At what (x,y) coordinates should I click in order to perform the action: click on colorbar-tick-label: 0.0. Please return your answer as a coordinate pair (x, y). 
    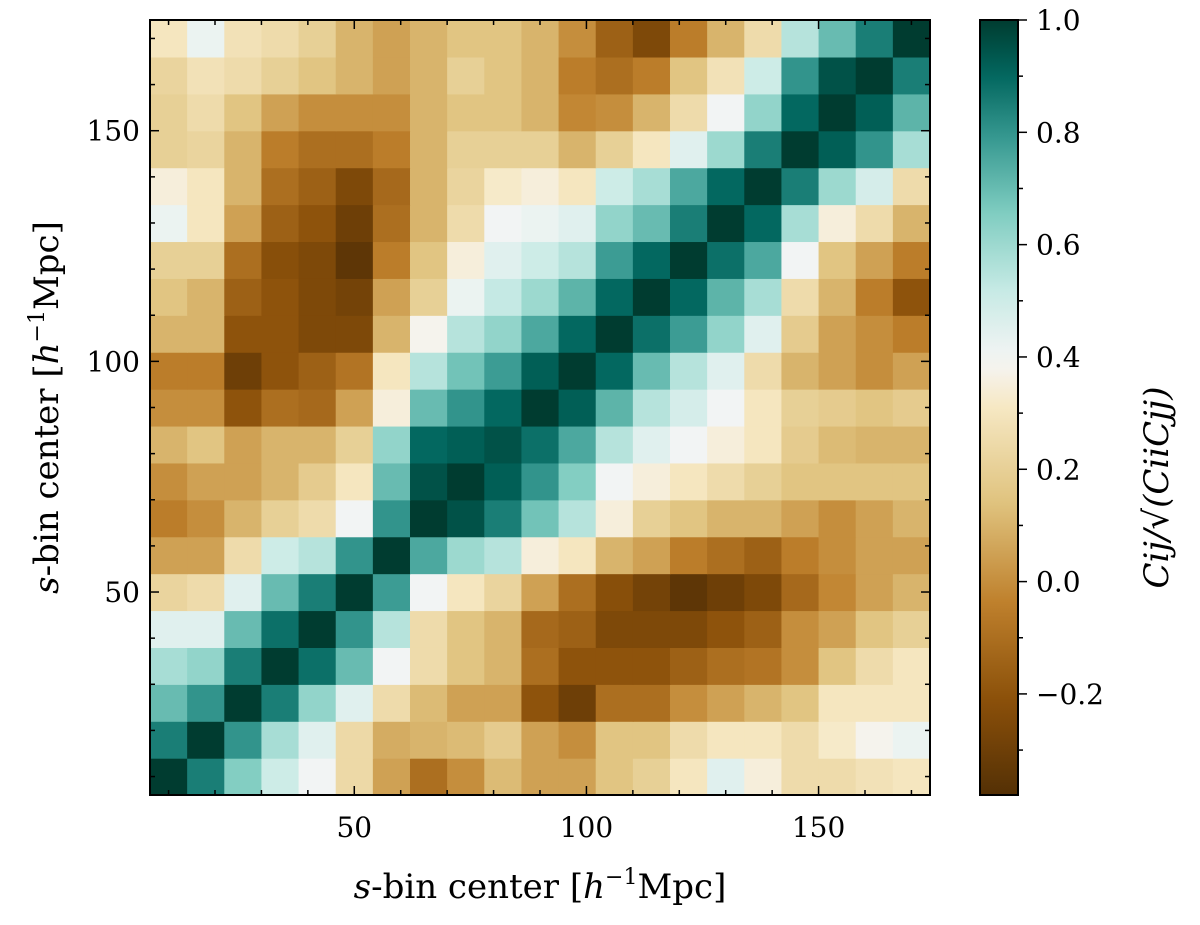
    Looking at the image, I should click on (1058, 582).